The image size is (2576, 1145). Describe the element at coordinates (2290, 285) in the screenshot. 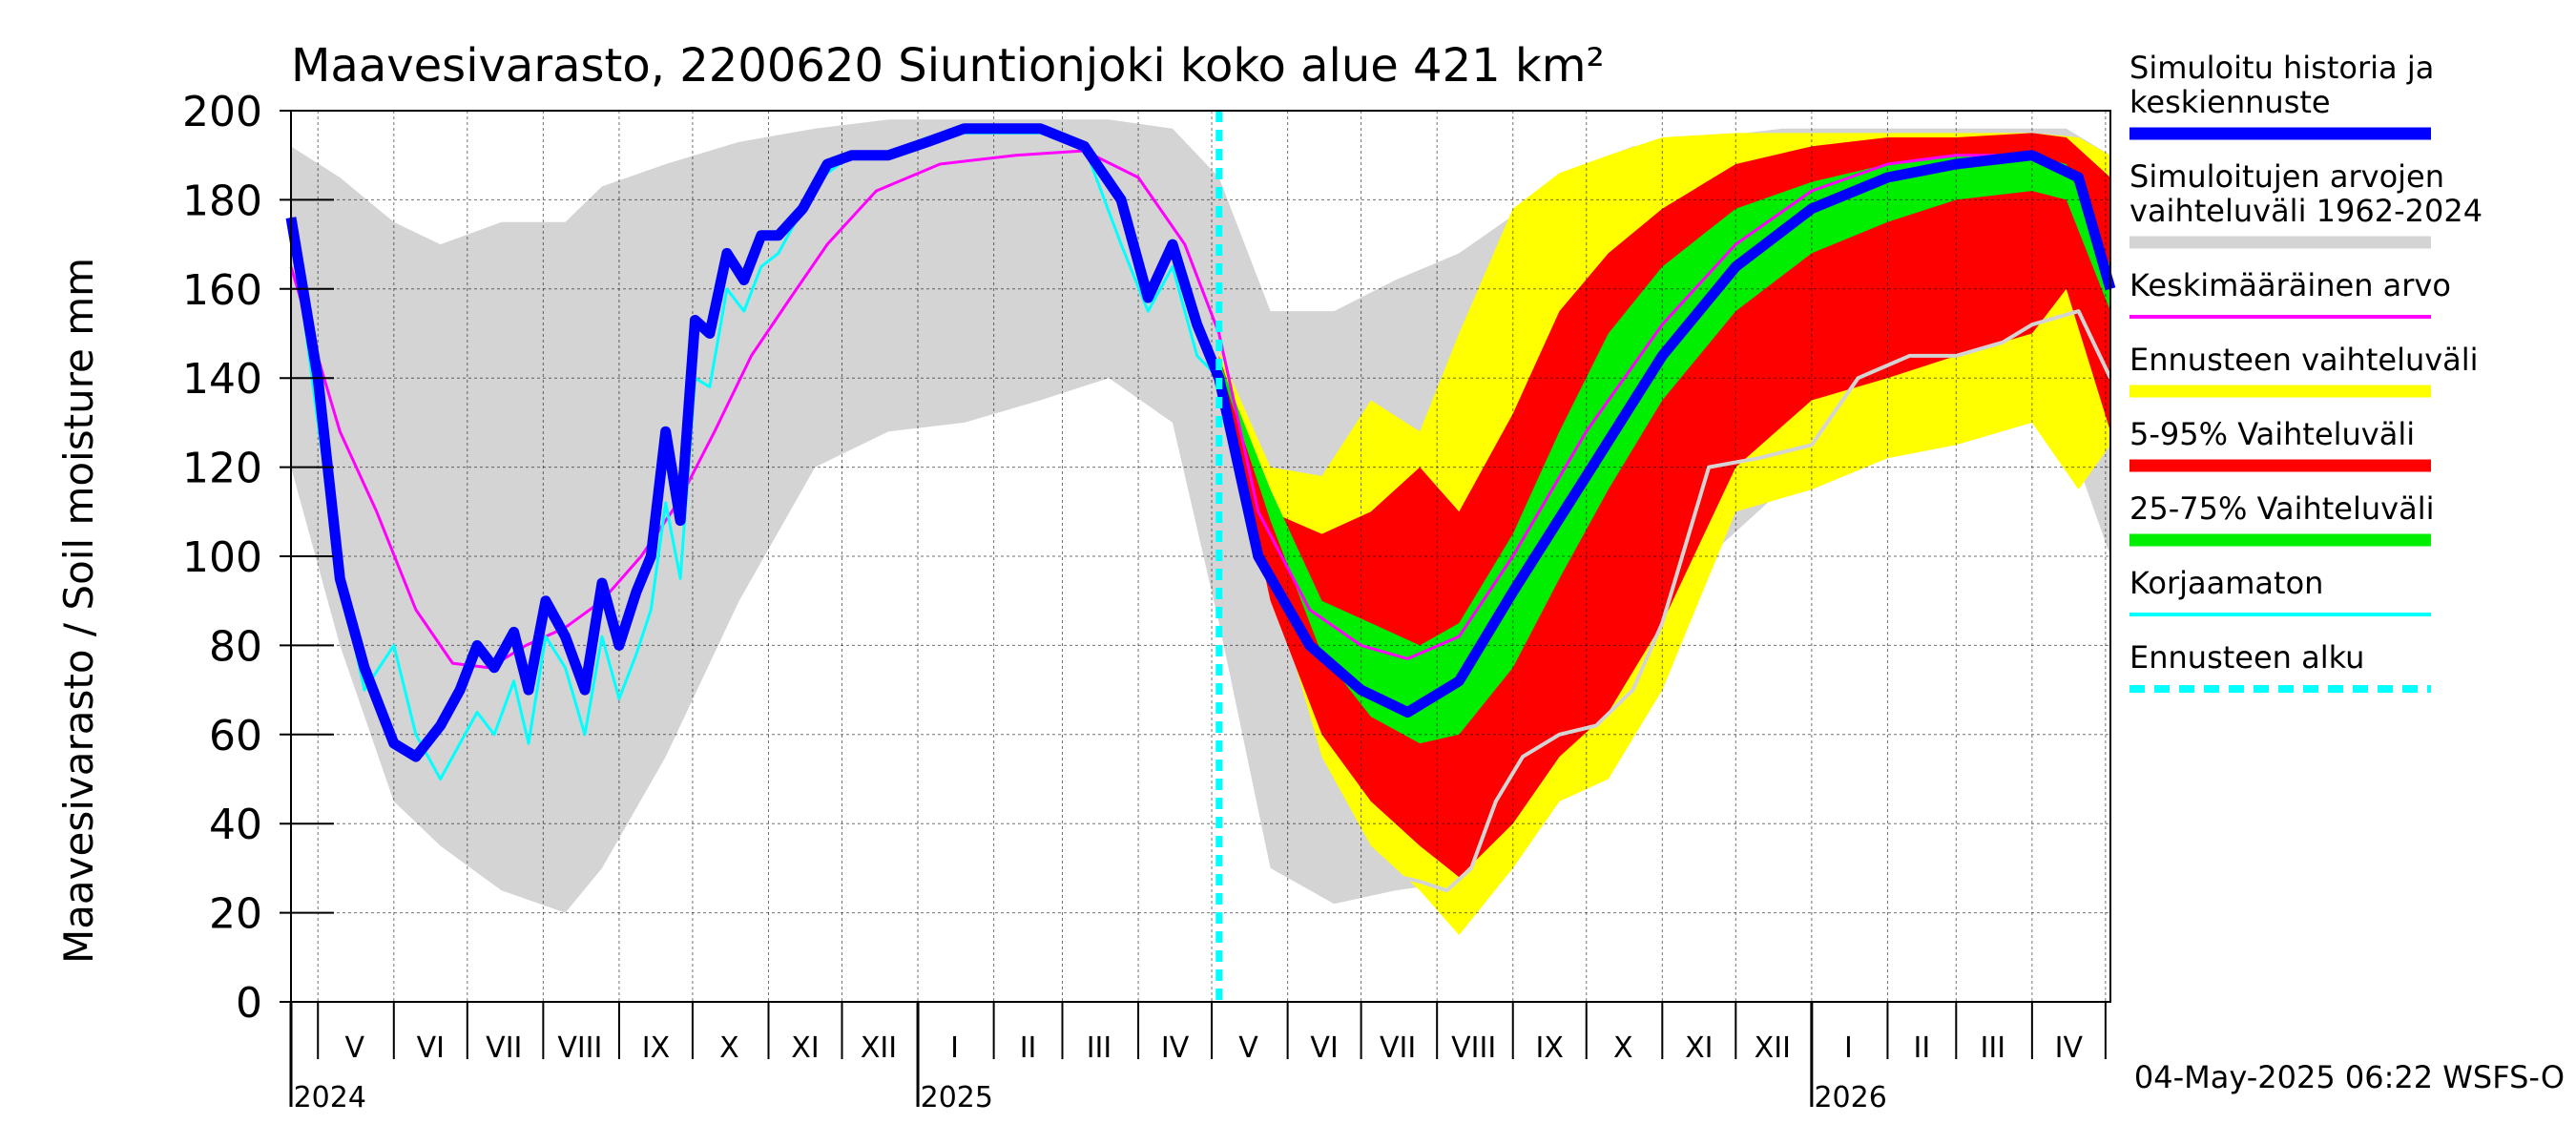

I see `legend-label-2: Keskimääräinen arvo` at that location.